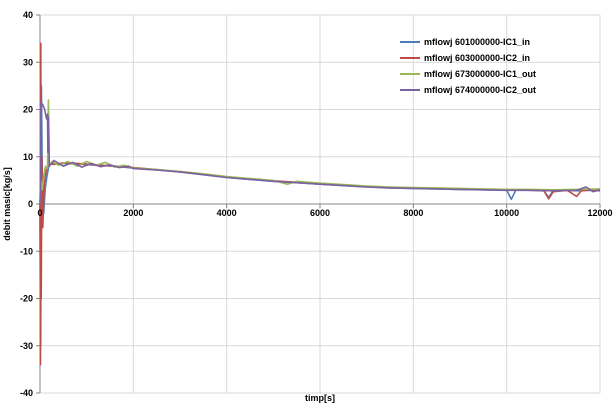  I want to click on y-axis-title: debit masic[kg/s], so click(7, 204).